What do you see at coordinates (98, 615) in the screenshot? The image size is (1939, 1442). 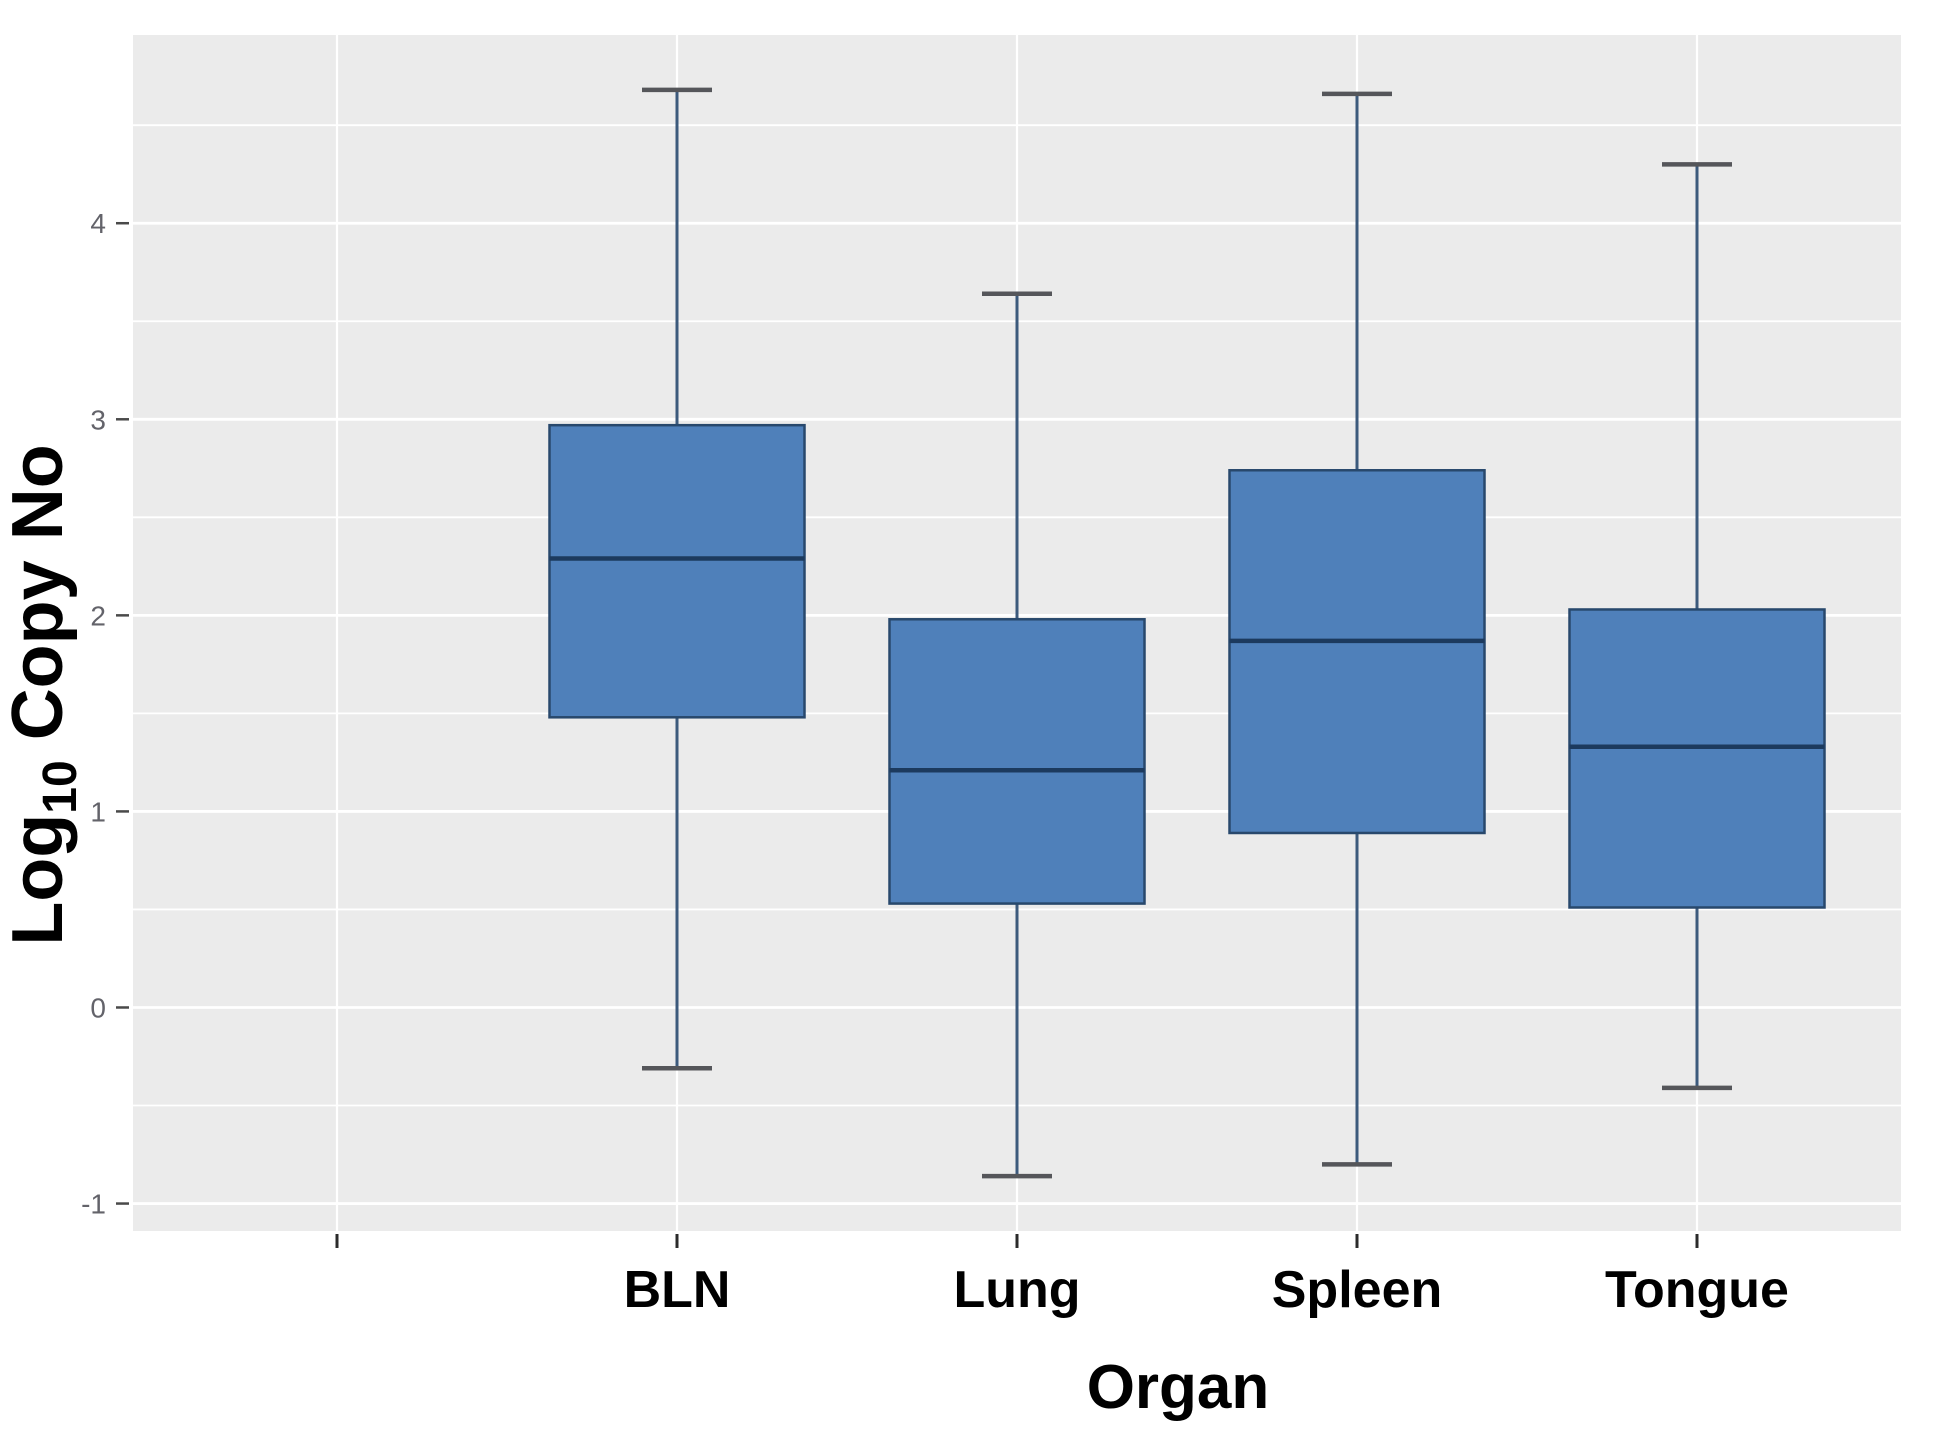 I see `y-tick-label: 2` at bounding box center [98, 615].